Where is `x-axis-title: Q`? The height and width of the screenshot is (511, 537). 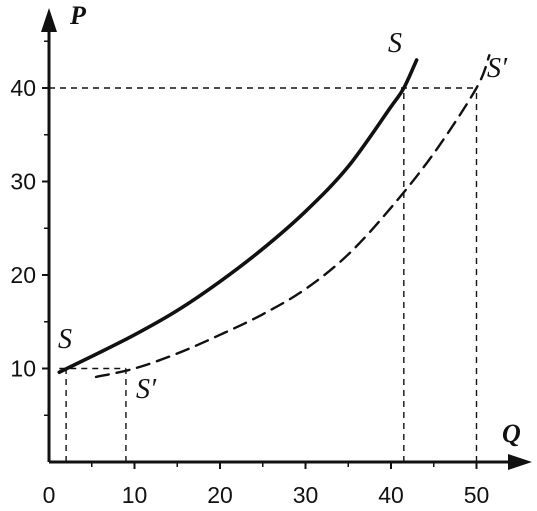 x-axis-title: Q is located at coordinates (511, 433).